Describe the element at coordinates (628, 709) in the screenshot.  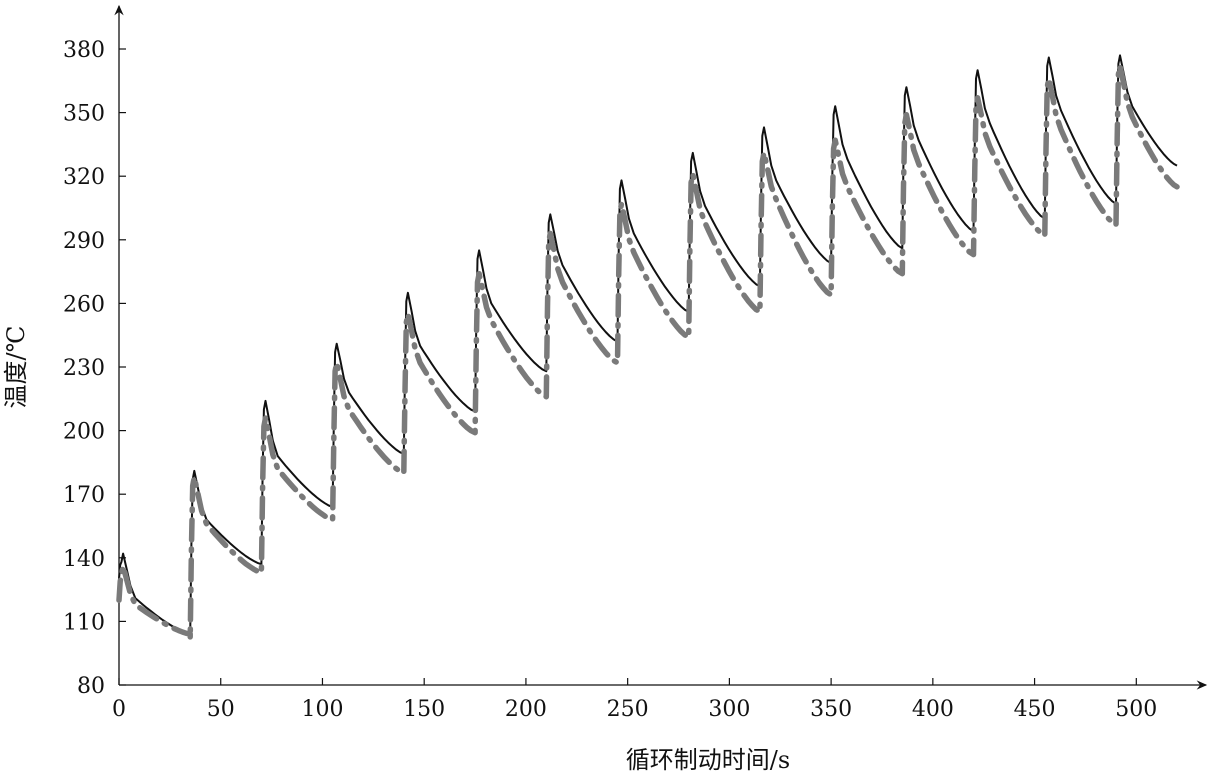
I see `x-tick-label: 250` at that location.